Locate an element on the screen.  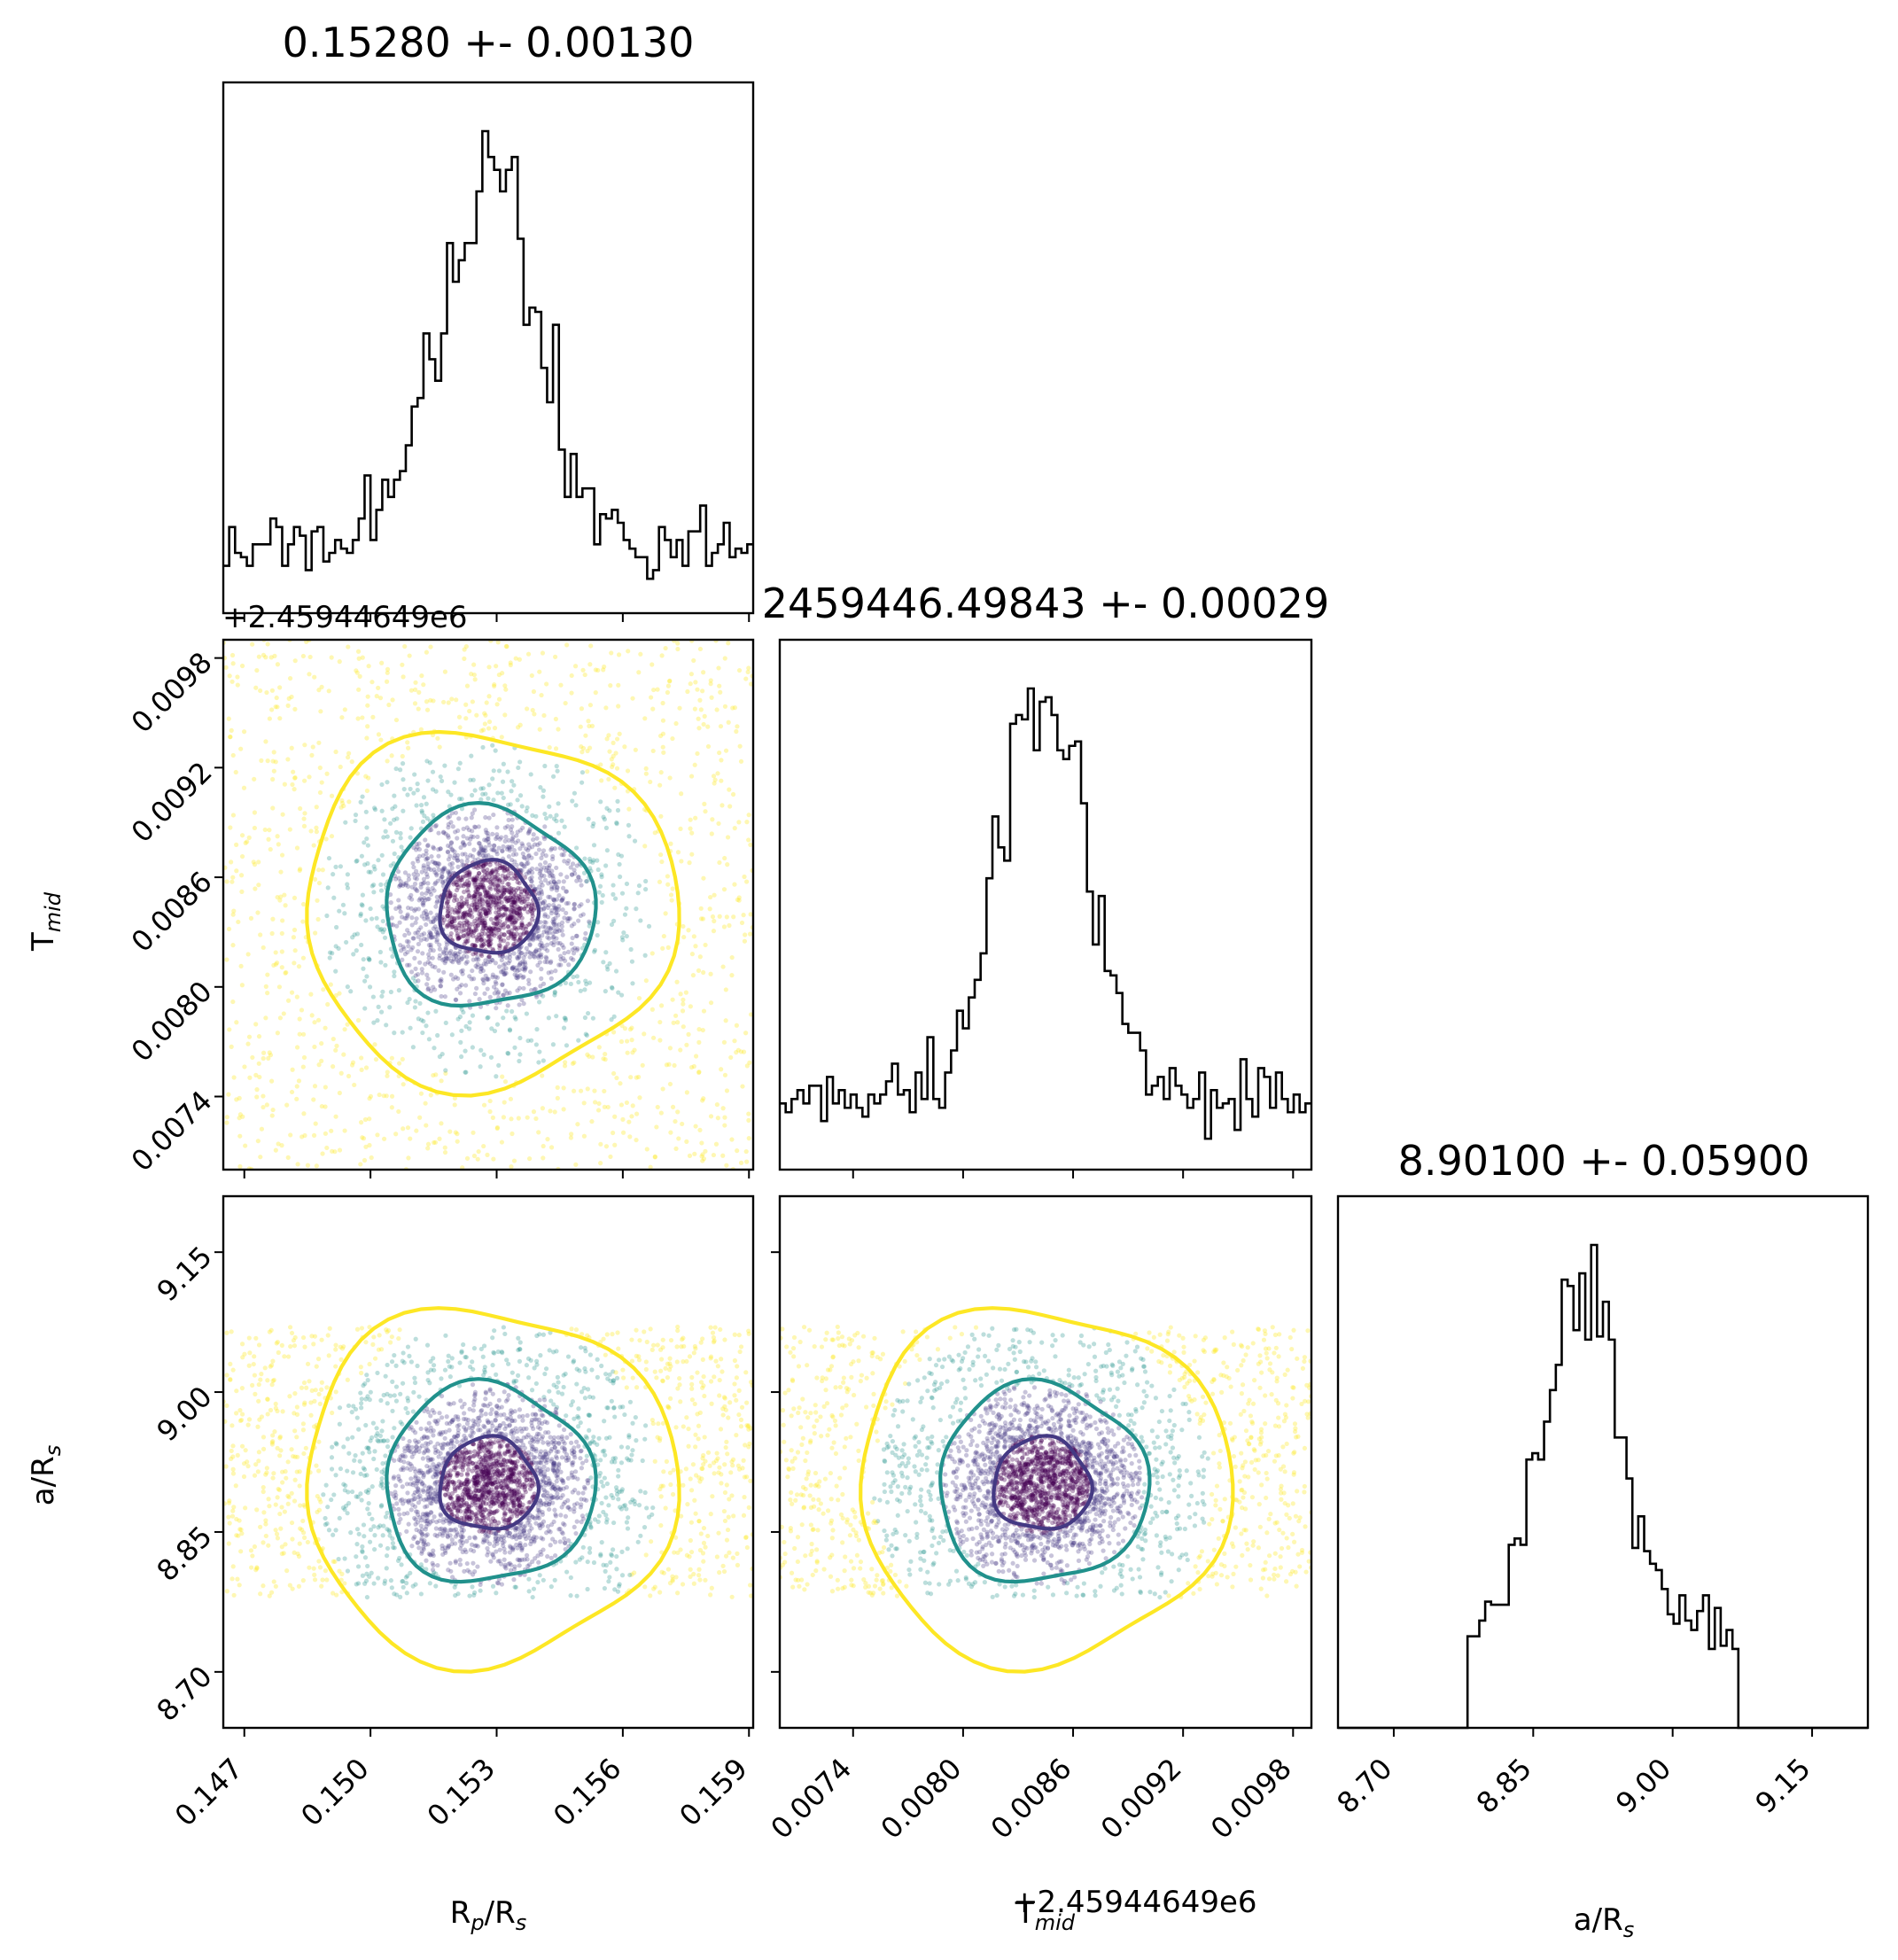
scatter-rp-vs-tmid is located at coordinates (488, 904).